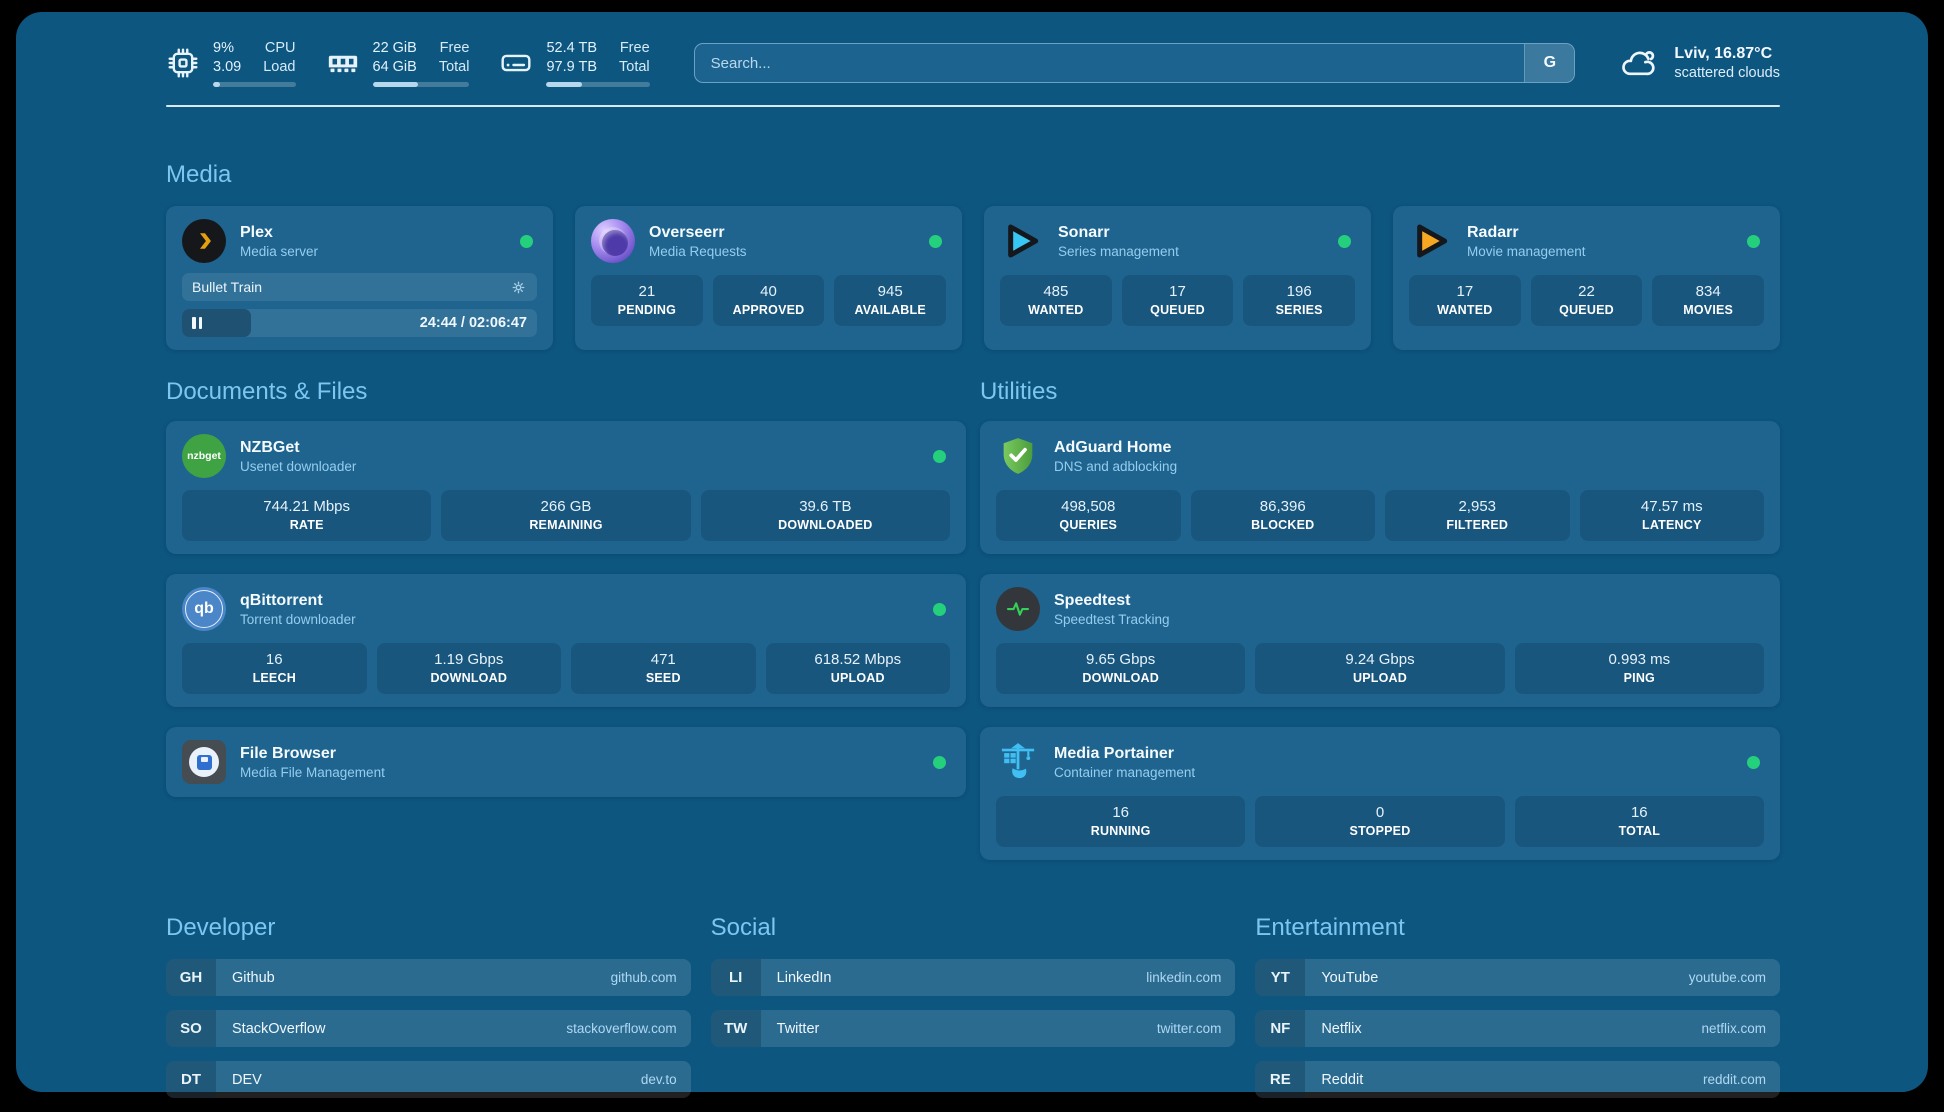  Describe the element at coordinates (256, 232) in the screenshot. I see `app-title: Plex` at that location.